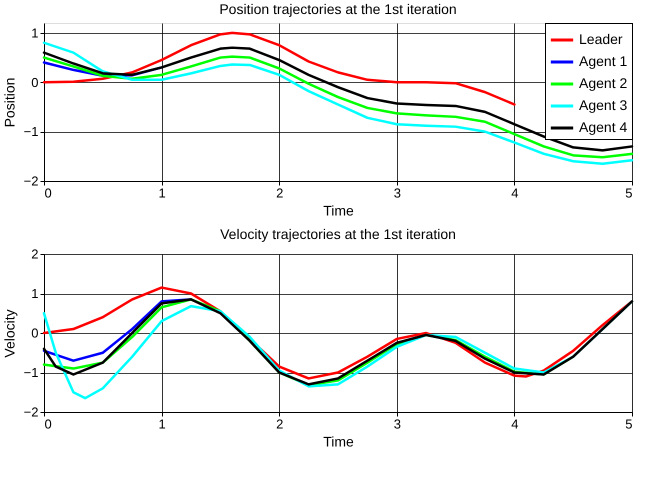  I want to click on legend-label: Agent 4, so click(603, 127).